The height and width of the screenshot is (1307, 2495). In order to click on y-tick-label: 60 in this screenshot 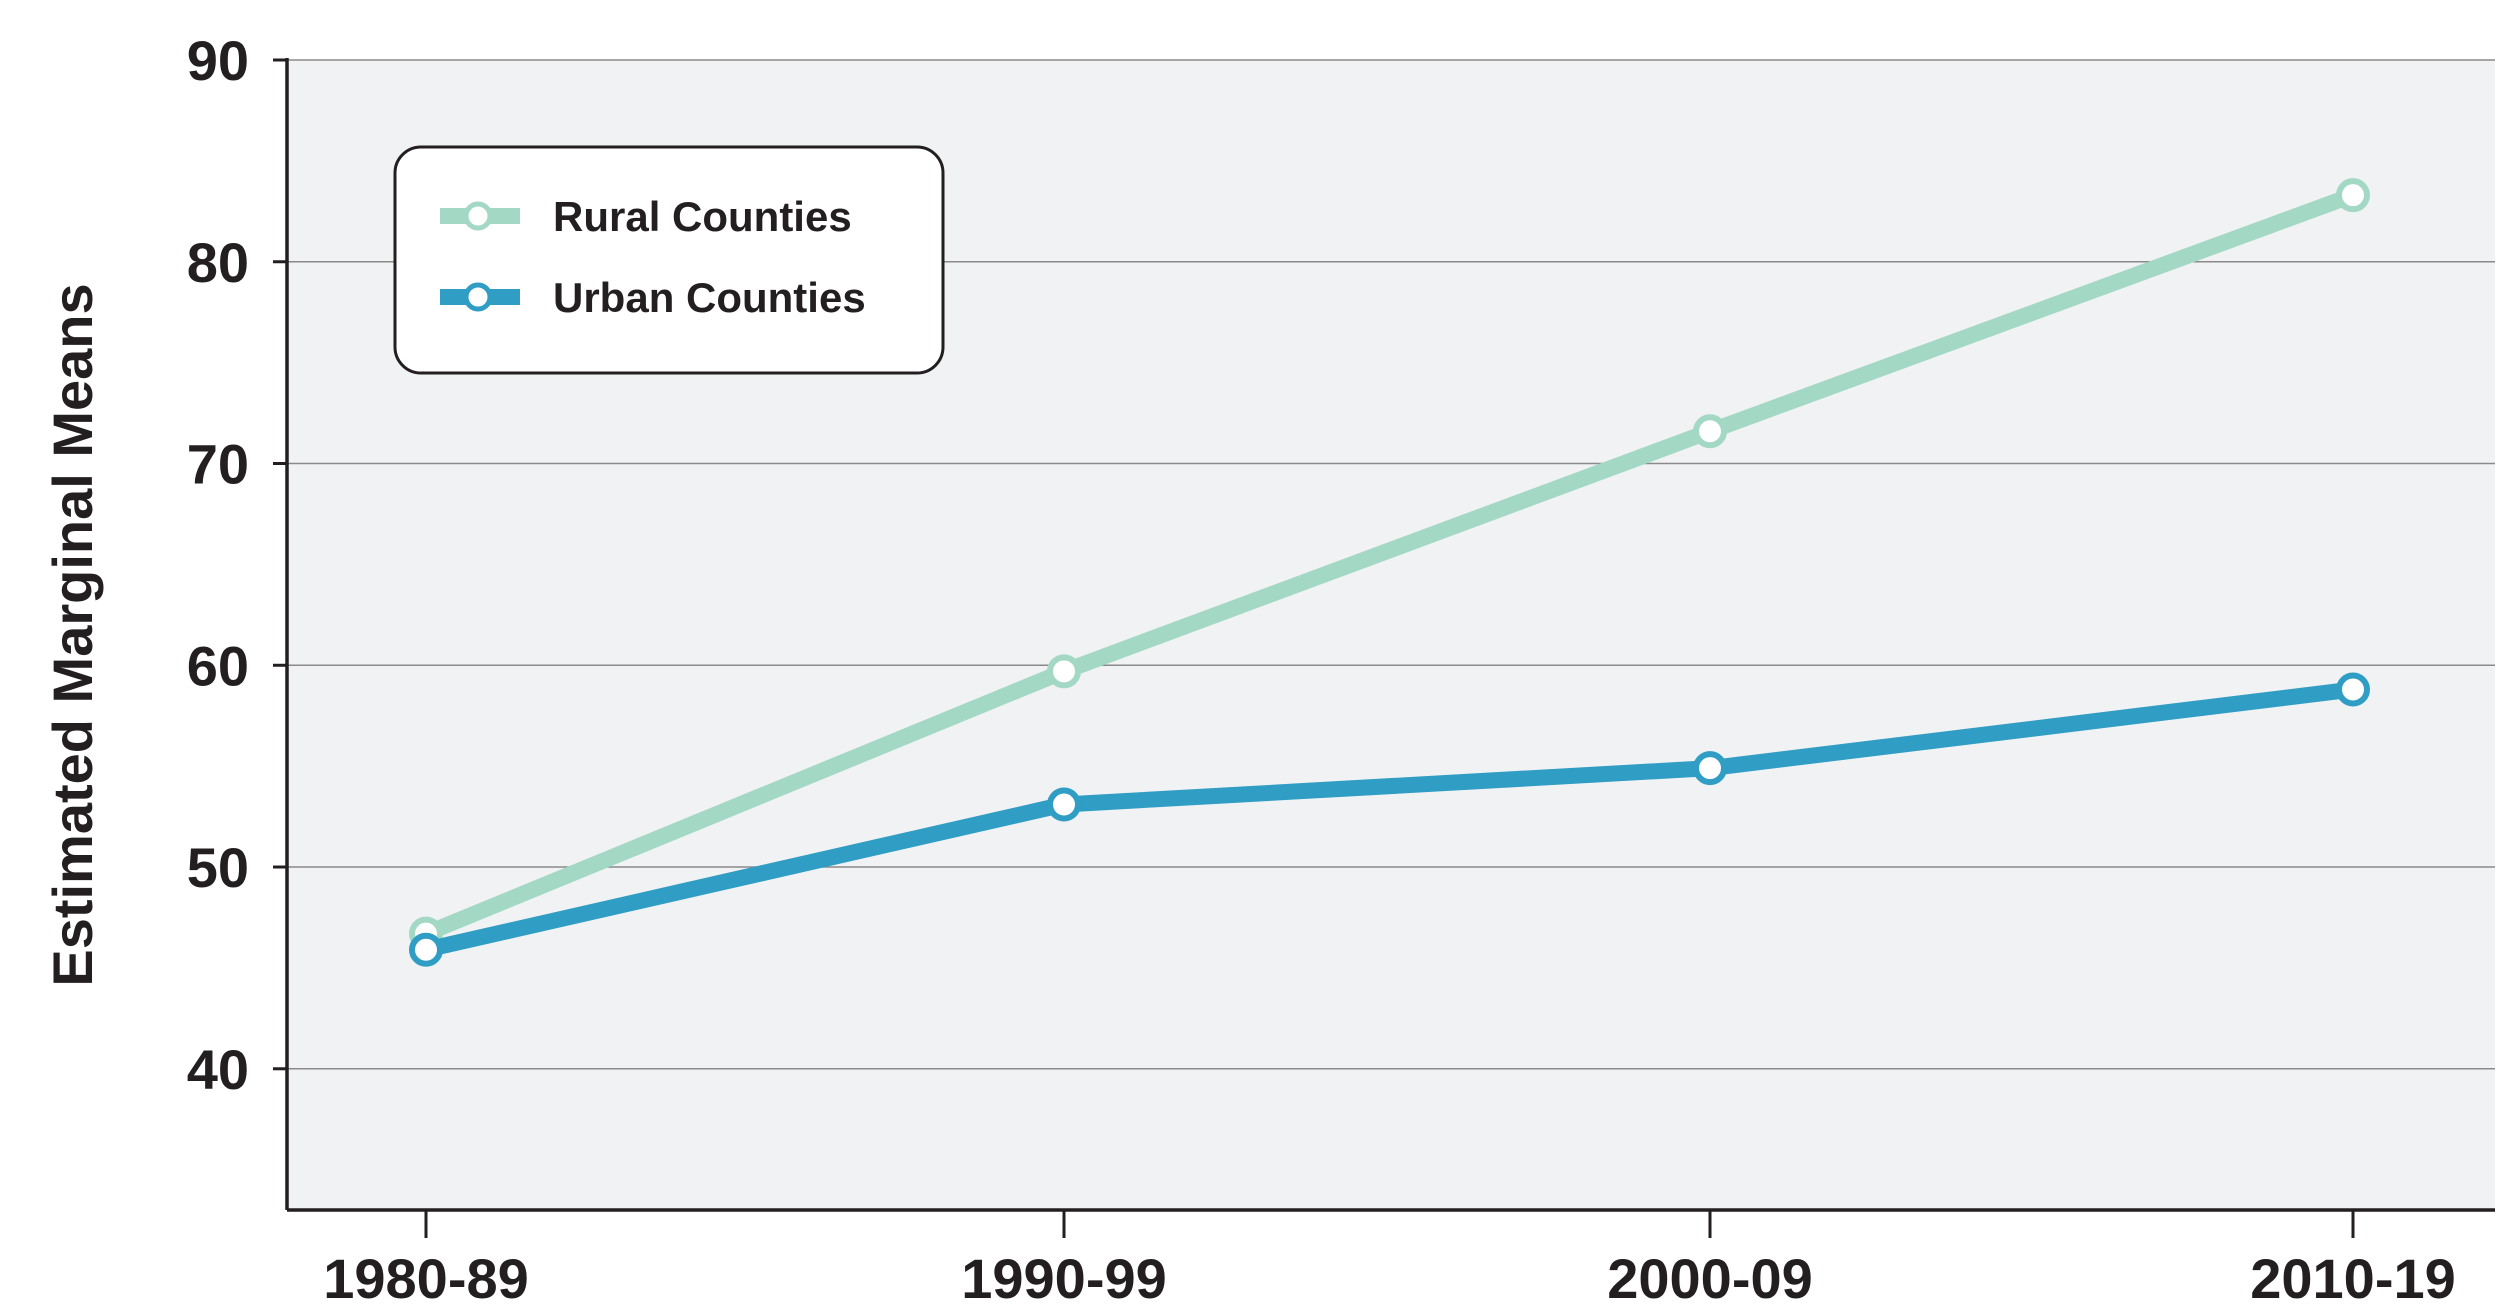, I will do `click(218, 665)`.